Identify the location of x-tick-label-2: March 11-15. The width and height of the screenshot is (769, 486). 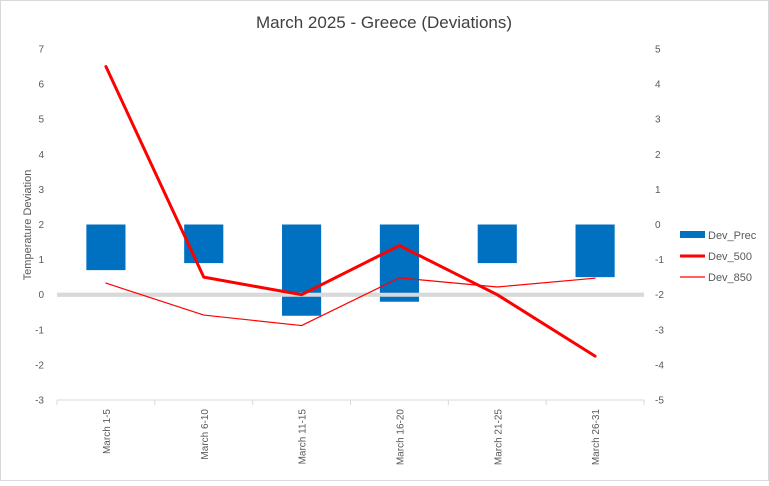
(303, 437).